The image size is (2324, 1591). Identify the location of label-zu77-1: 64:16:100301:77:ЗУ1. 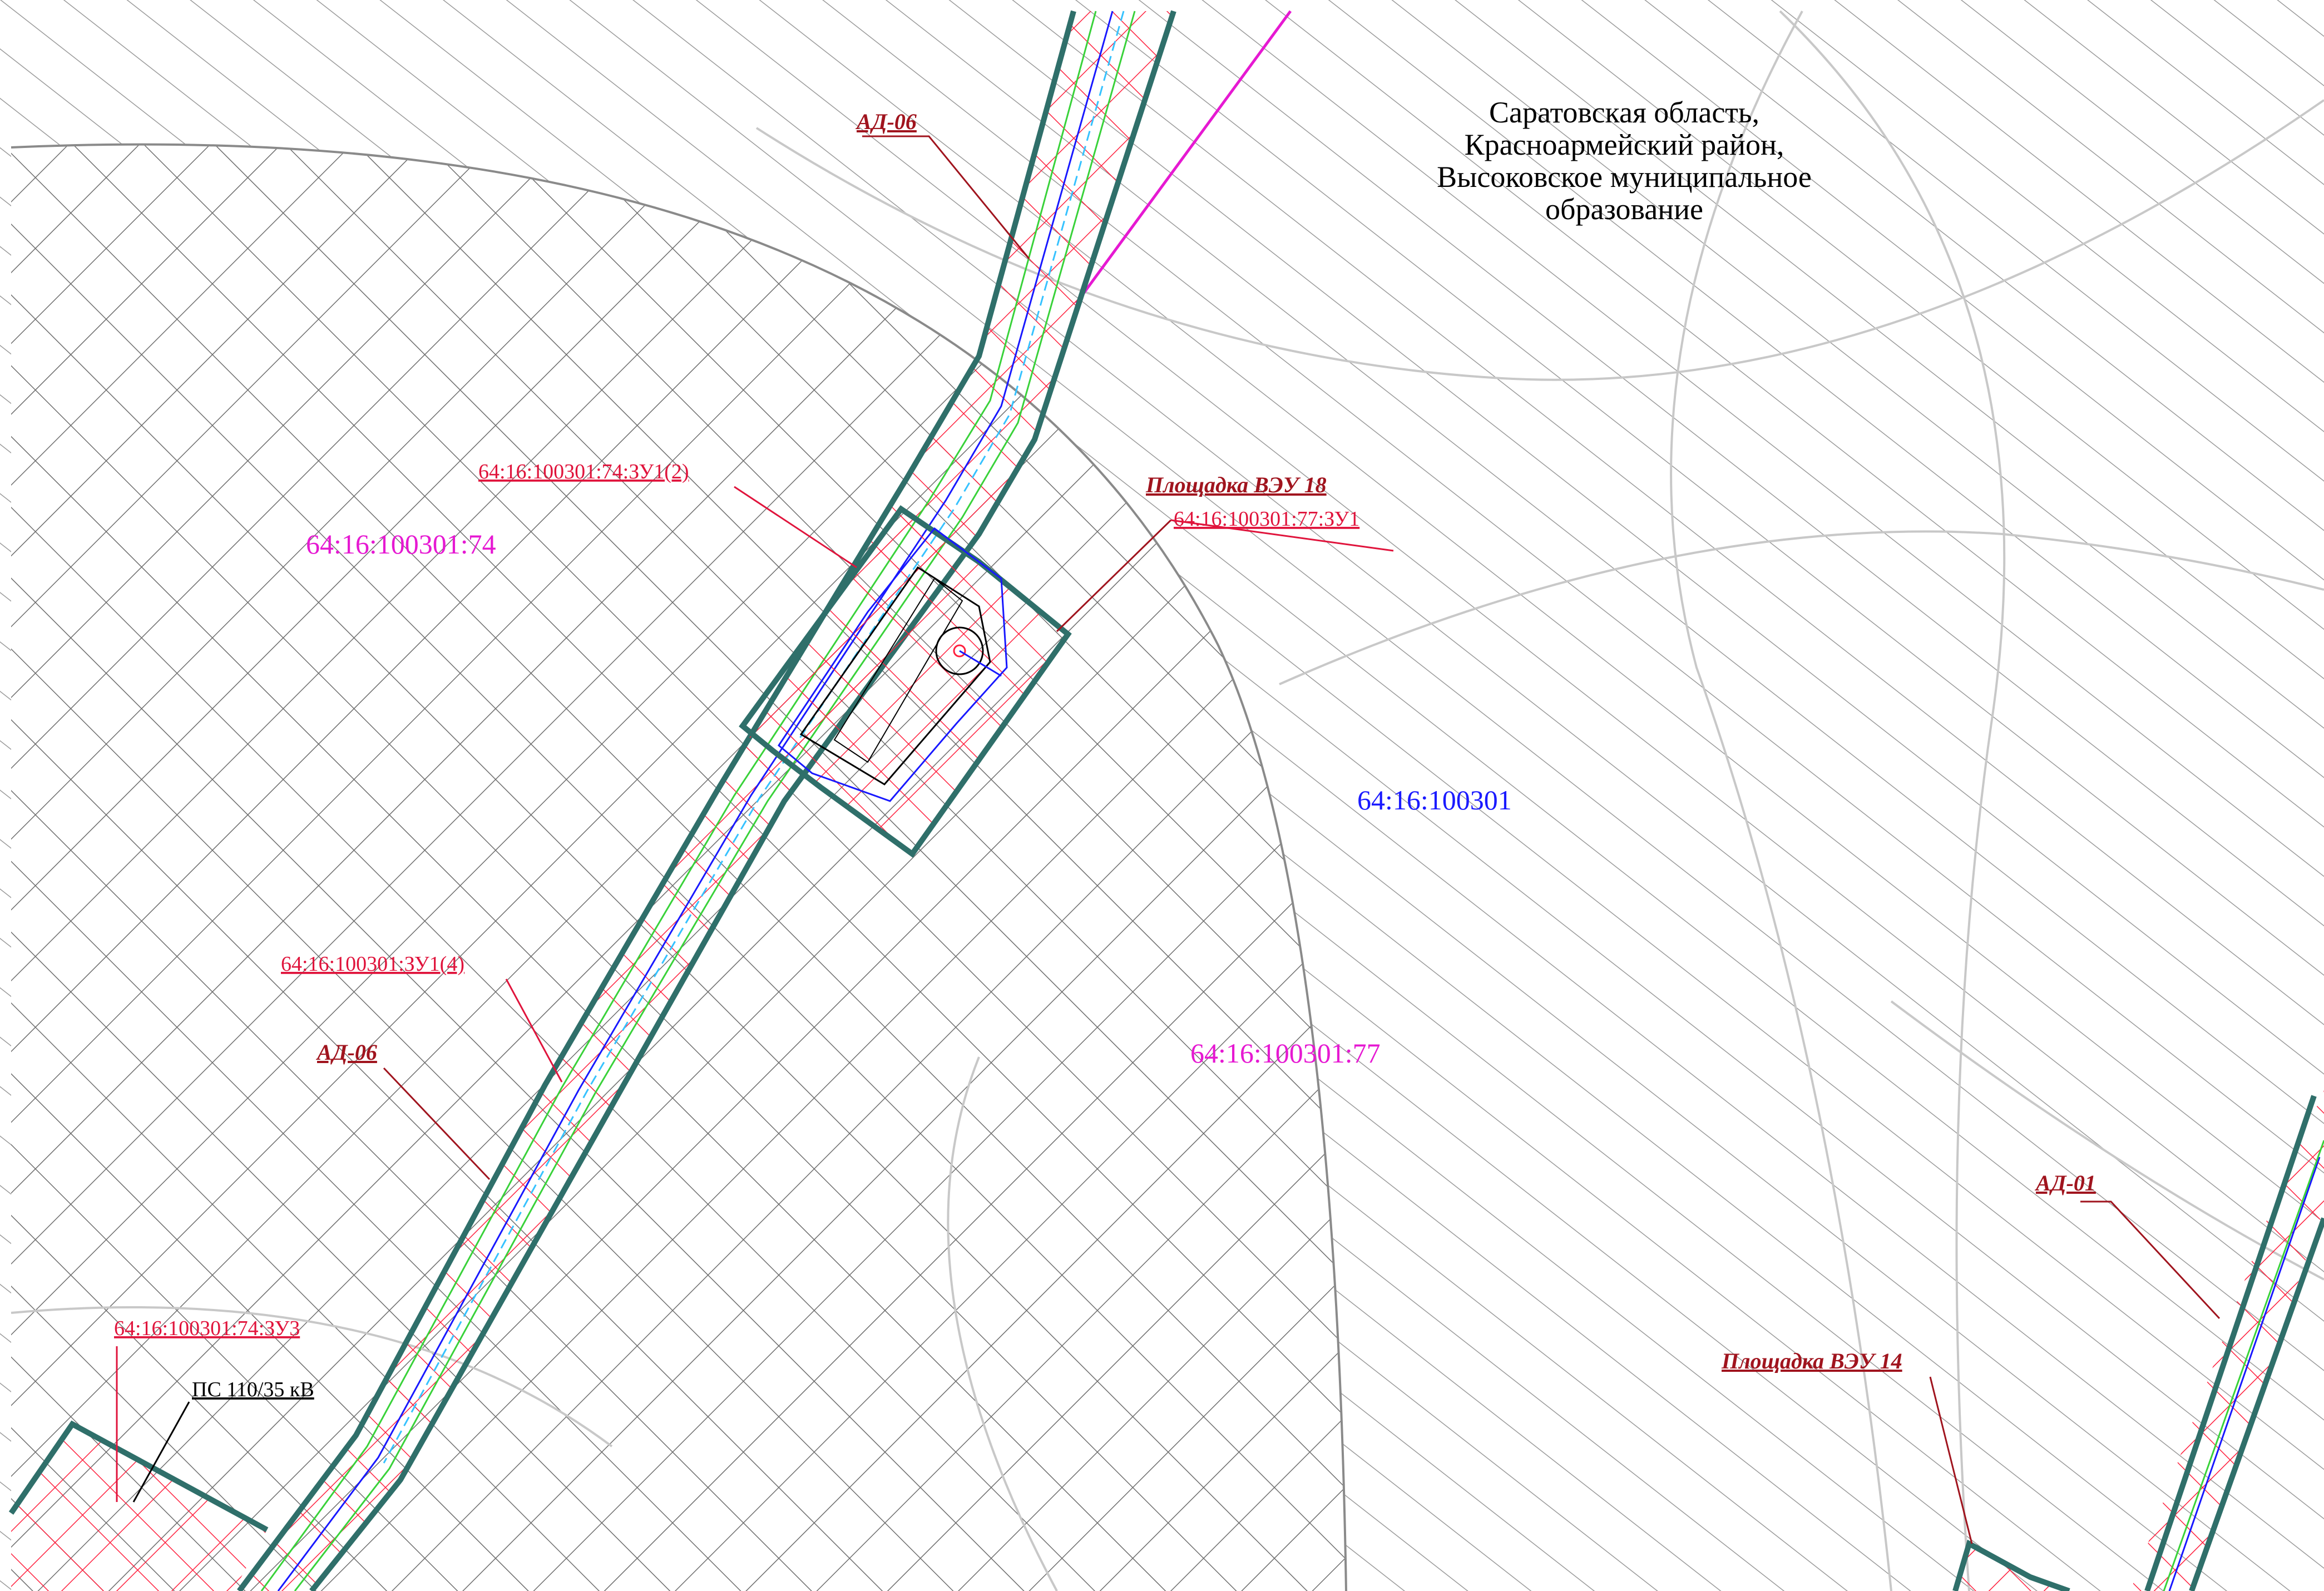
(1266, 519).